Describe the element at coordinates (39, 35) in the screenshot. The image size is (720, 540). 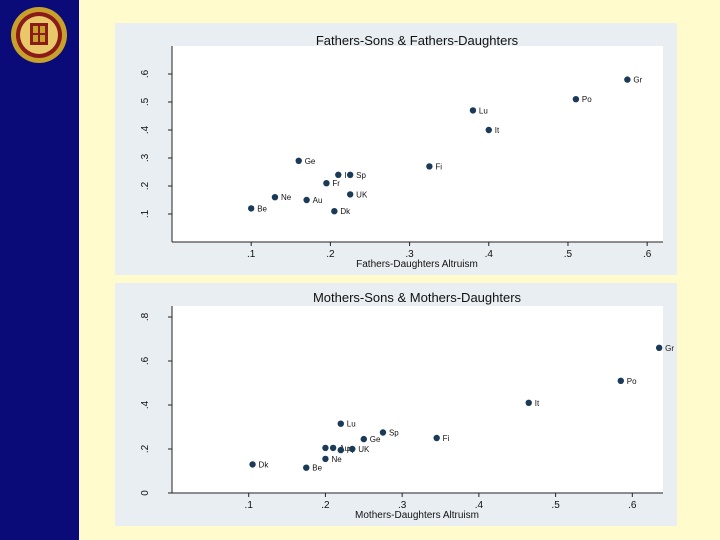
I see `university-seal-icon` at that location.